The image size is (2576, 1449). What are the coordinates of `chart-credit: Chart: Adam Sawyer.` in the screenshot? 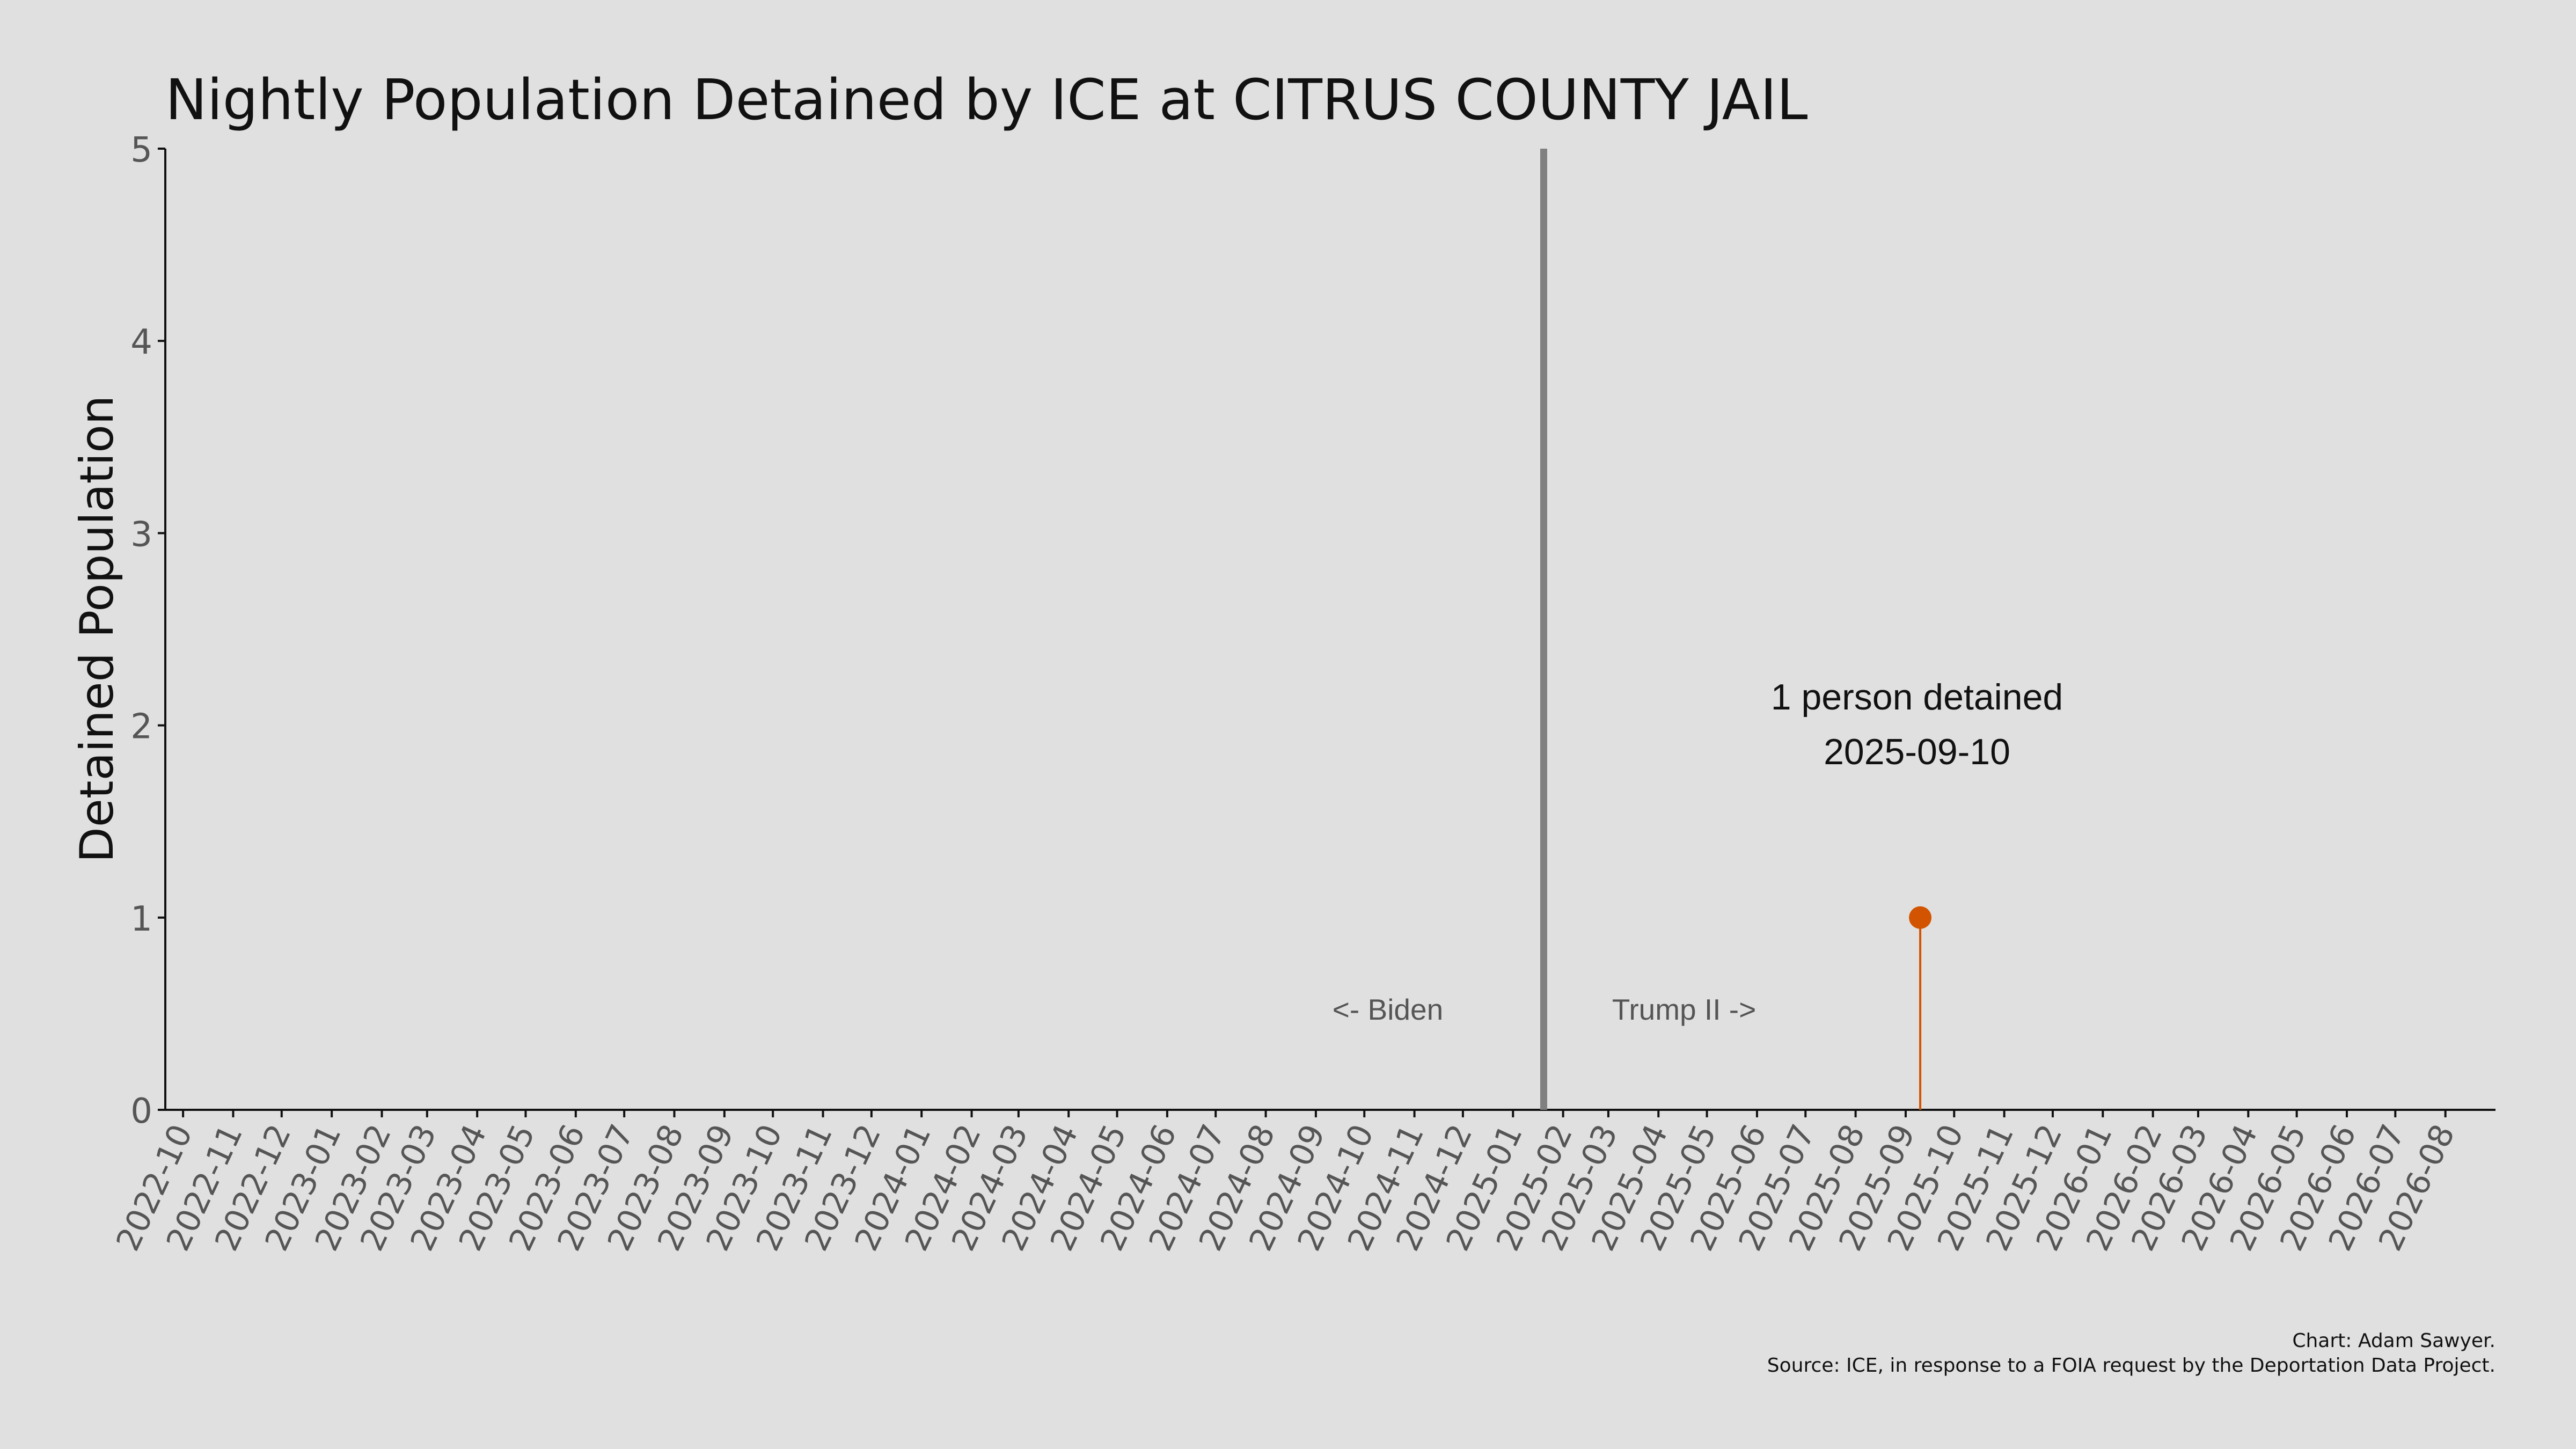 It's located at (2394, 1341).